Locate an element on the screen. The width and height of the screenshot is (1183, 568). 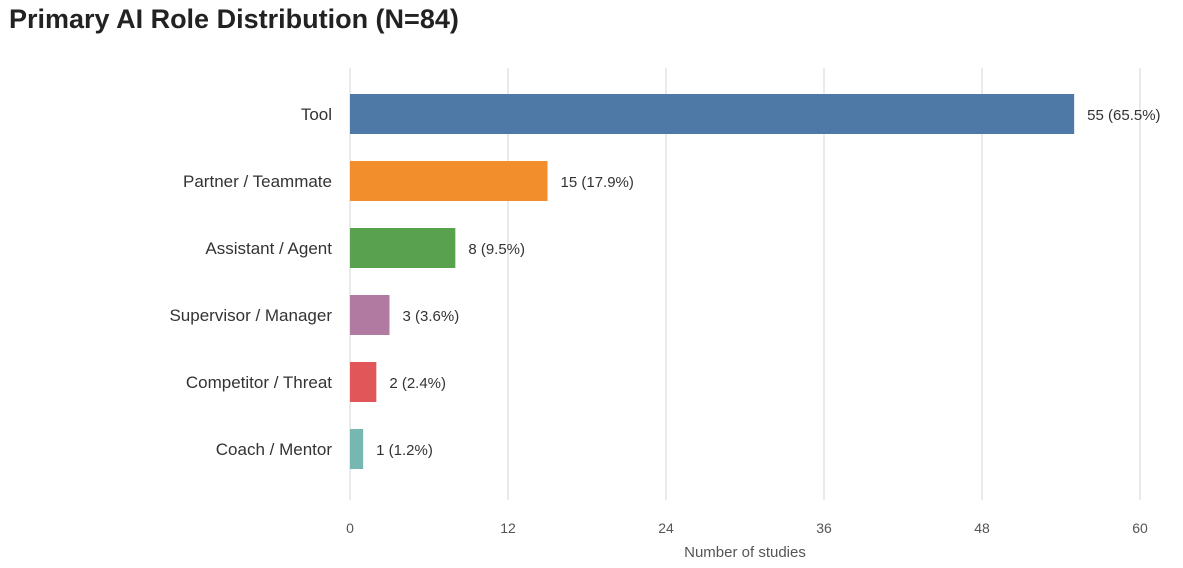
x-tick-label: 0 is located at coordinates (350, 528).